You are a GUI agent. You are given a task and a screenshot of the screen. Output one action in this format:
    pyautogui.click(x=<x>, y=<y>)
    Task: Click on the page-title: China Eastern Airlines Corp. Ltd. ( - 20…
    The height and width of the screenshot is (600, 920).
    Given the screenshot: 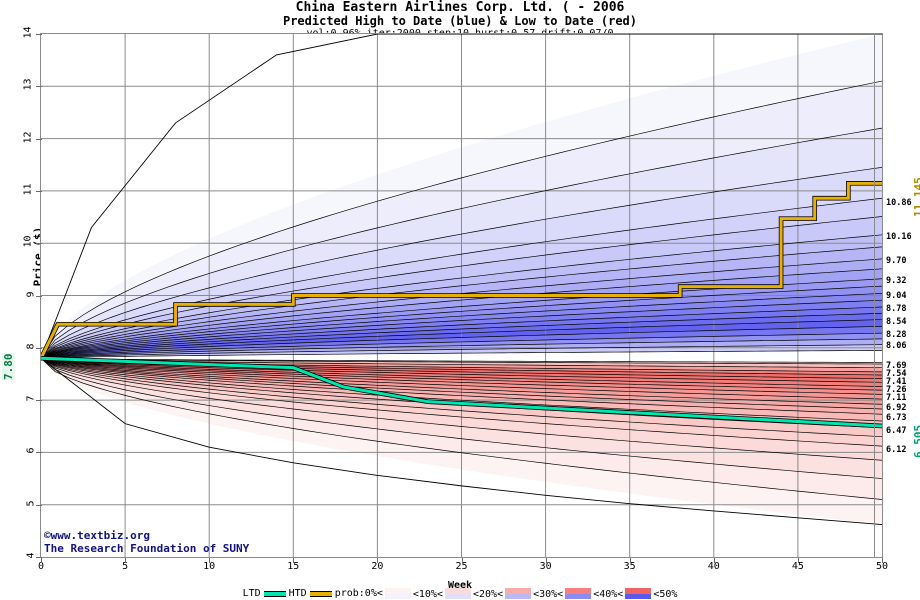 What is the action you would take?
    pyautogui.click(x=460, y=7)
    